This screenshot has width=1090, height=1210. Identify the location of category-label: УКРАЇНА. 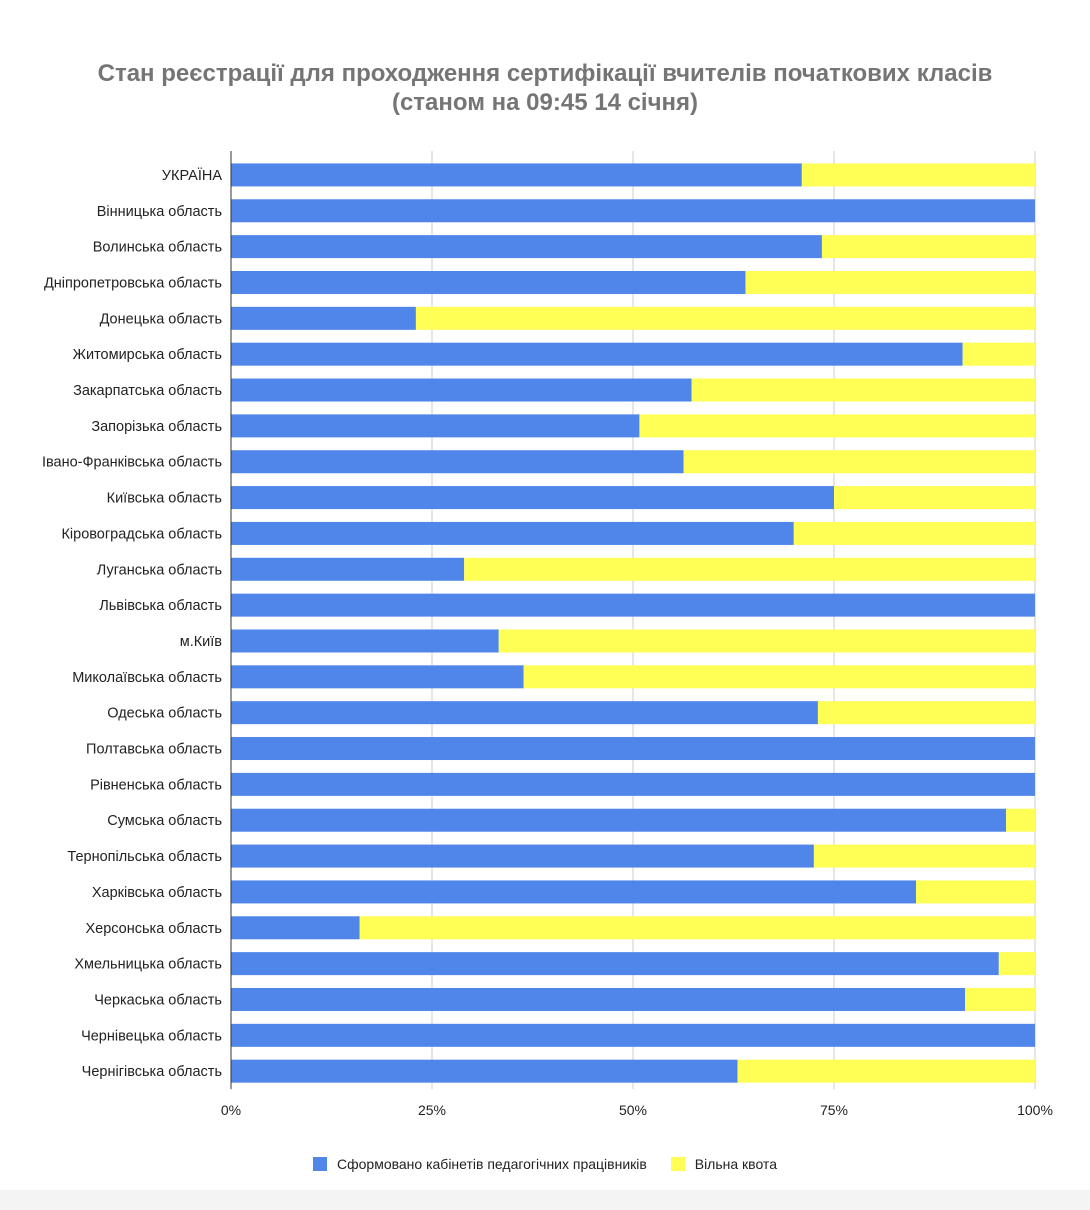
(192, 175).